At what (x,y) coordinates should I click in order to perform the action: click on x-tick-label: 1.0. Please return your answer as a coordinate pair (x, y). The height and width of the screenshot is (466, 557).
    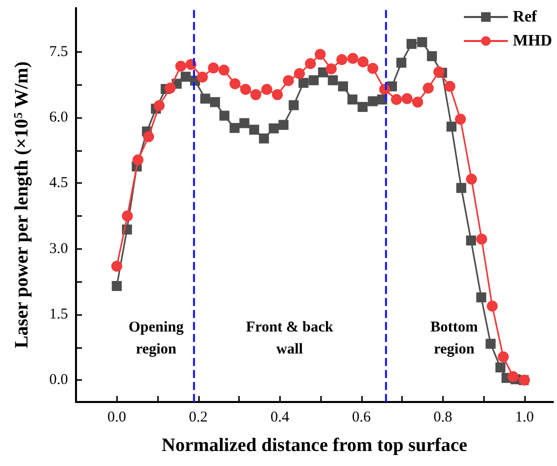
    Looking at the image, I should click on (524, 418).